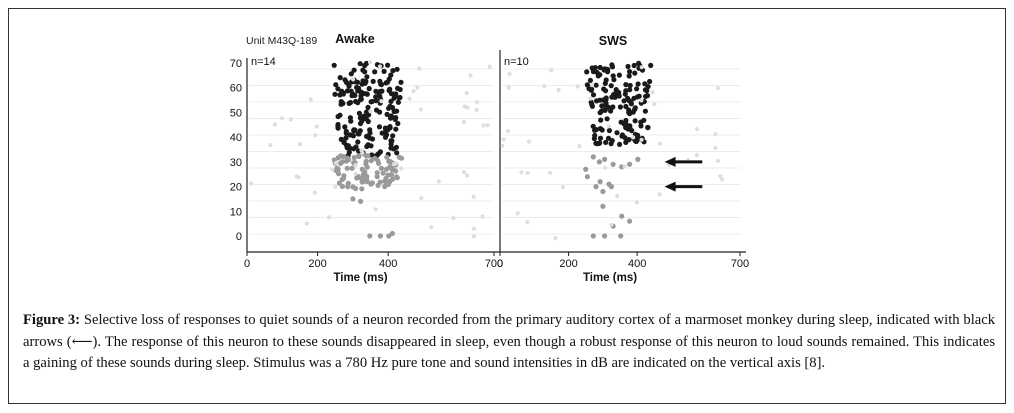  Describe the element at coordinates (637, 264) in the screenshot. I see `x-tick-label: 400` at that location.